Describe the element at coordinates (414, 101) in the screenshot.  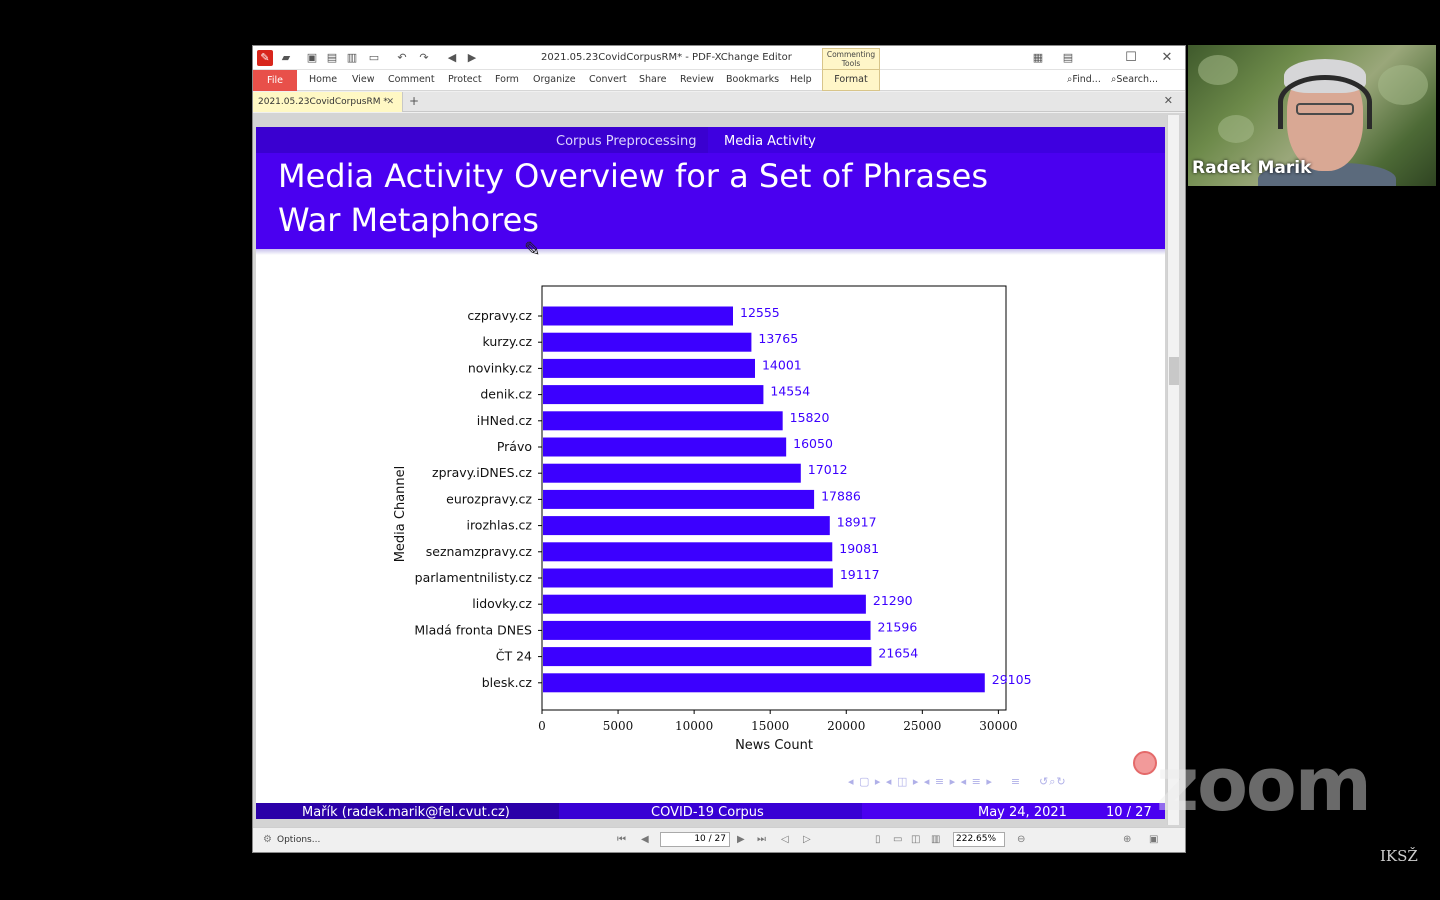
I see `new-tab-icon: +` at that location.